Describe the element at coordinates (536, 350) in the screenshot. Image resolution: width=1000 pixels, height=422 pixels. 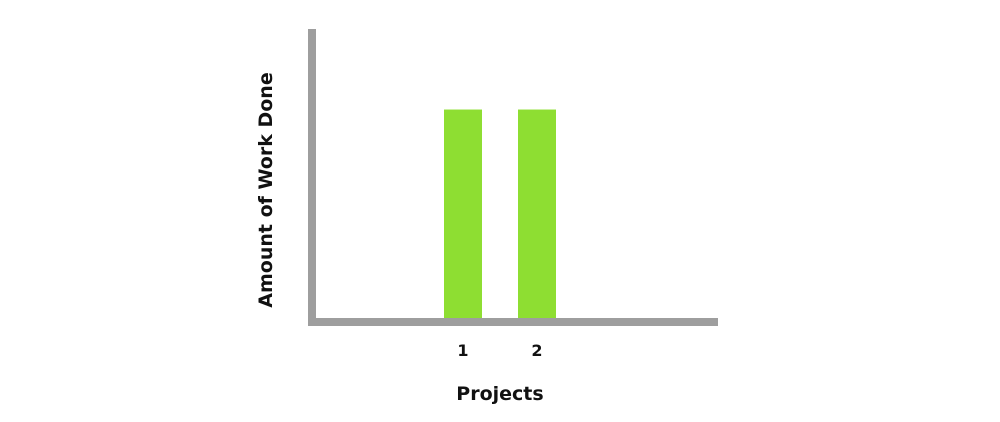
I see `x-tick-label-2: 2` at that location.